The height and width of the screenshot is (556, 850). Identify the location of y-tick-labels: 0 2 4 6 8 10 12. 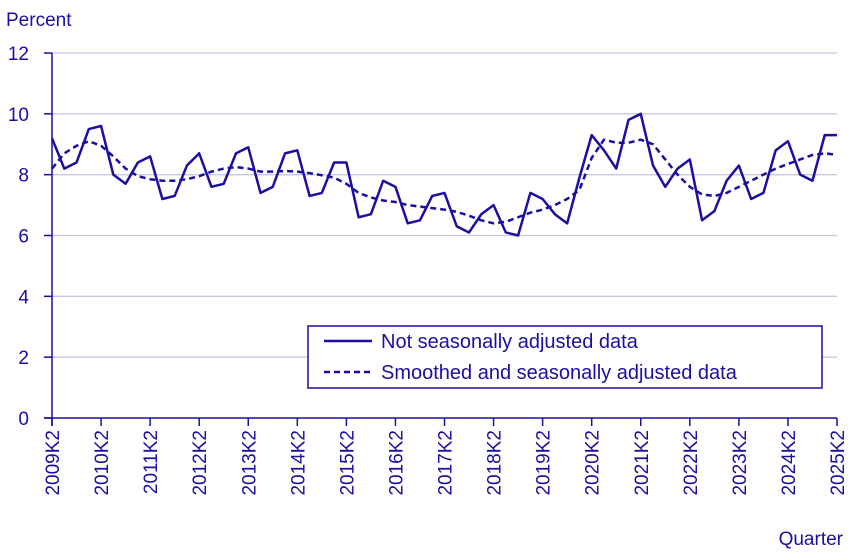
(19, 237).